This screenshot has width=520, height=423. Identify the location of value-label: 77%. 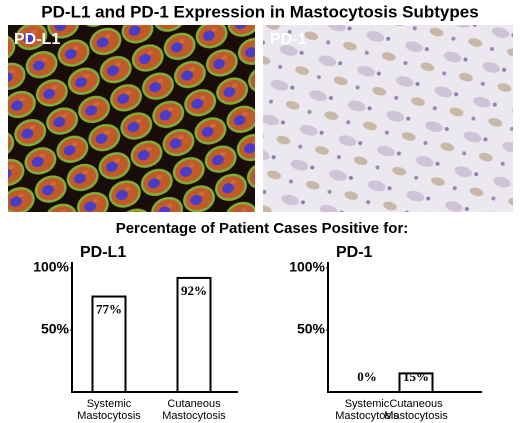
(109, 309).